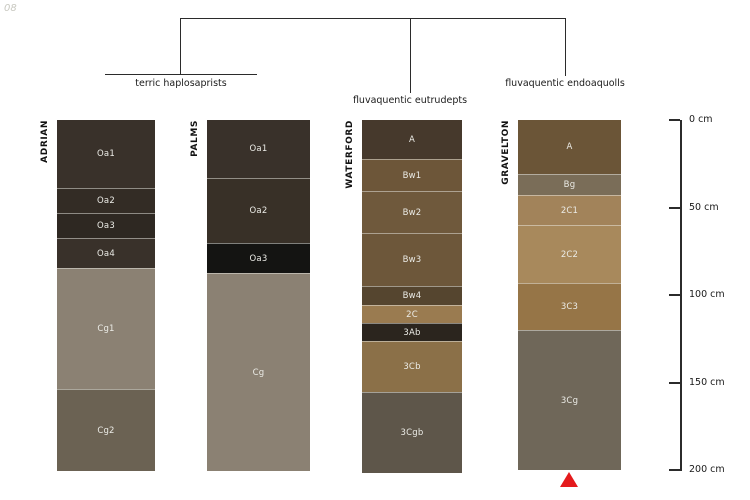 Image resolution: width=750 pixels, height=500 pixels. I want to click on soil-column-adrian: Oa1 Oa2 Oa3 Oa4 Cg1 Cg2, so click(106, 295).